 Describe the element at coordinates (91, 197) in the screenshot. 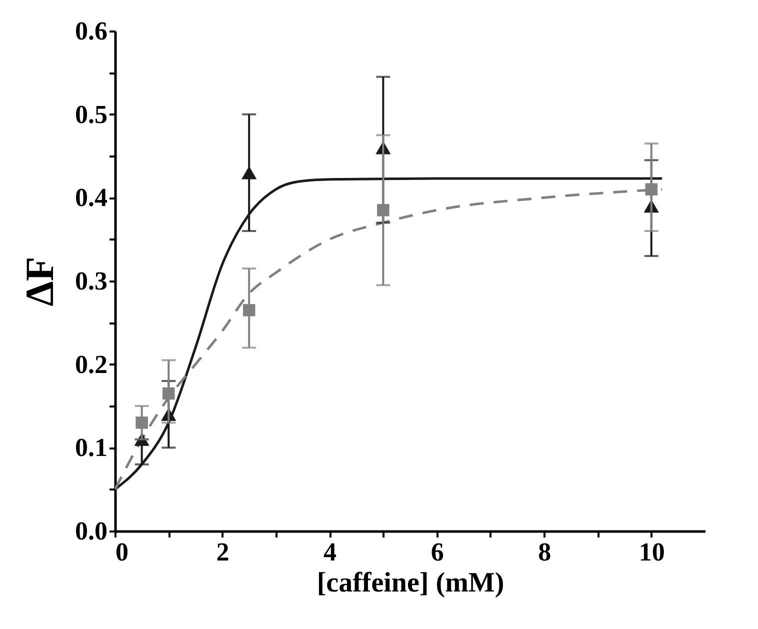

I see `y-tick-label: 0.4` at that location.